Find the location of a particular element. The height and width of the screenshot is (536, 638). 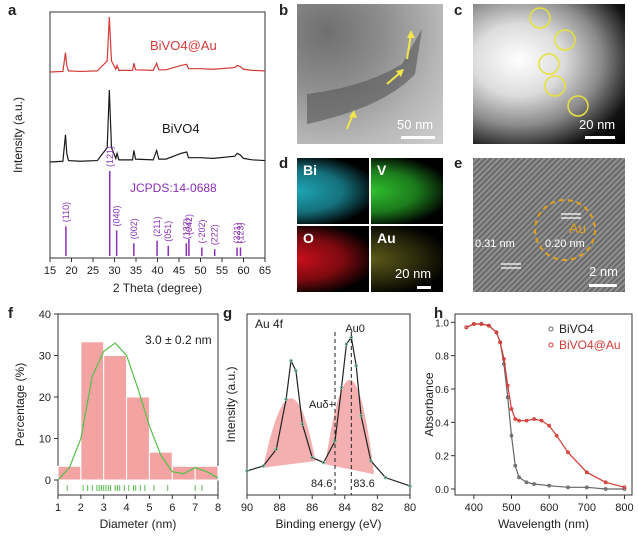

eds-map-au: Au 20 nm is located at coordinates (407, 259).